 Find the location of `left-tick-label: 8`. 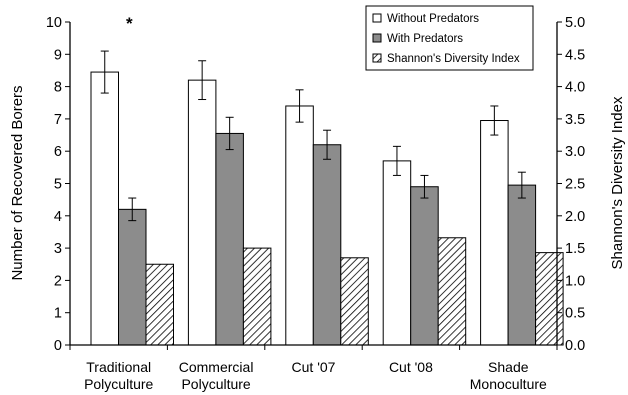

left-tick-label: 8 is located at coordinates (58, 88).